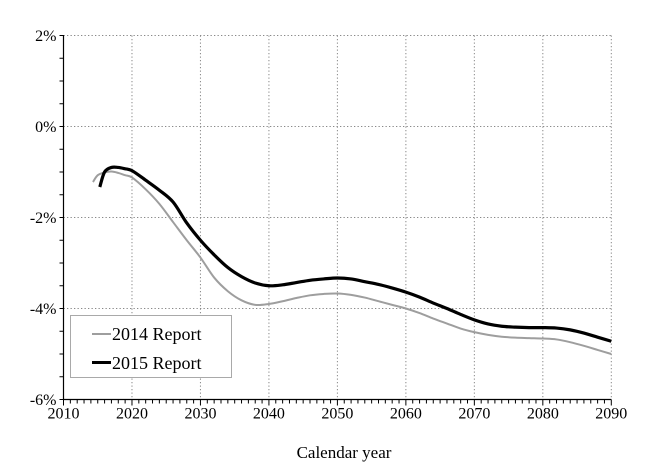 The height and width of the screenshot is (468, 648). What do you see at coordinates (43, 400) in the screenshot?
I see `y-tick-label: -6%` at bounding box center [43, 400].